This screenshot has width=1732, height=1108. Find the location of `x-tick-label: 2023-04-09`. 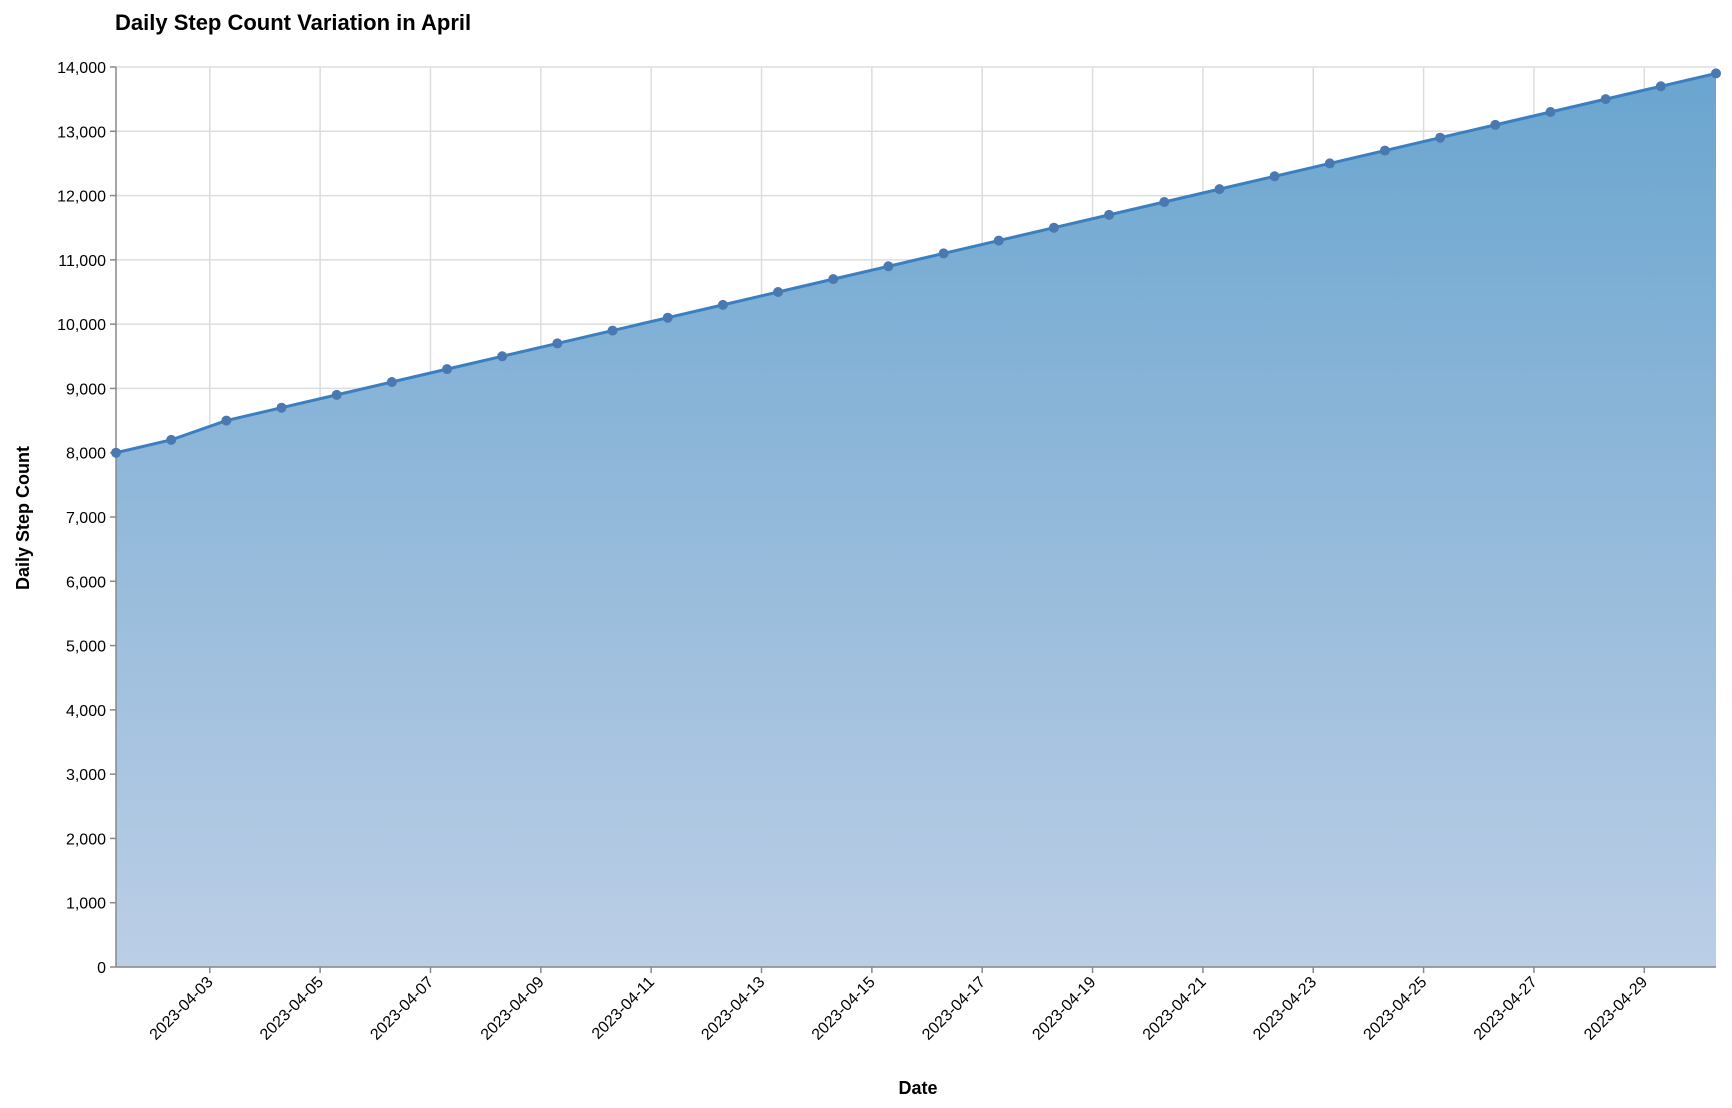

x-tick-label: 2023-04-09 is located at coordinates (513, 1009).